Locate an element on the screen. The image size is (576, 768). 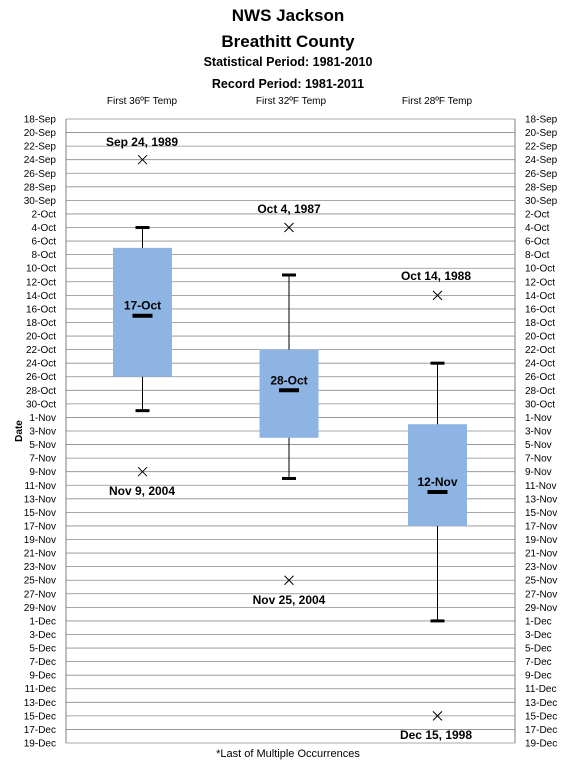
median-label: 12-Nov is located at coordinates (437, 482).